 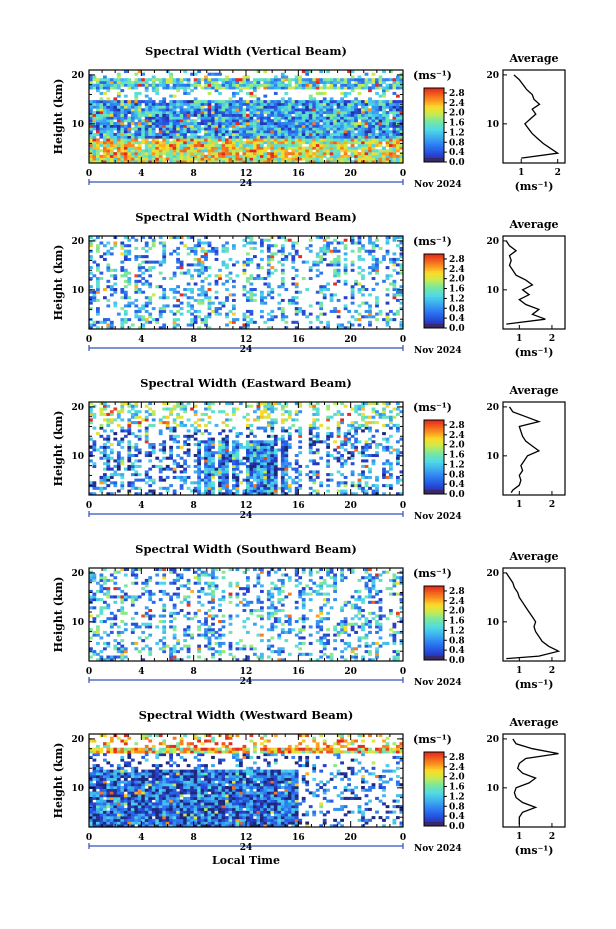 I want to click on average-frame, so click(x=534, y=780).